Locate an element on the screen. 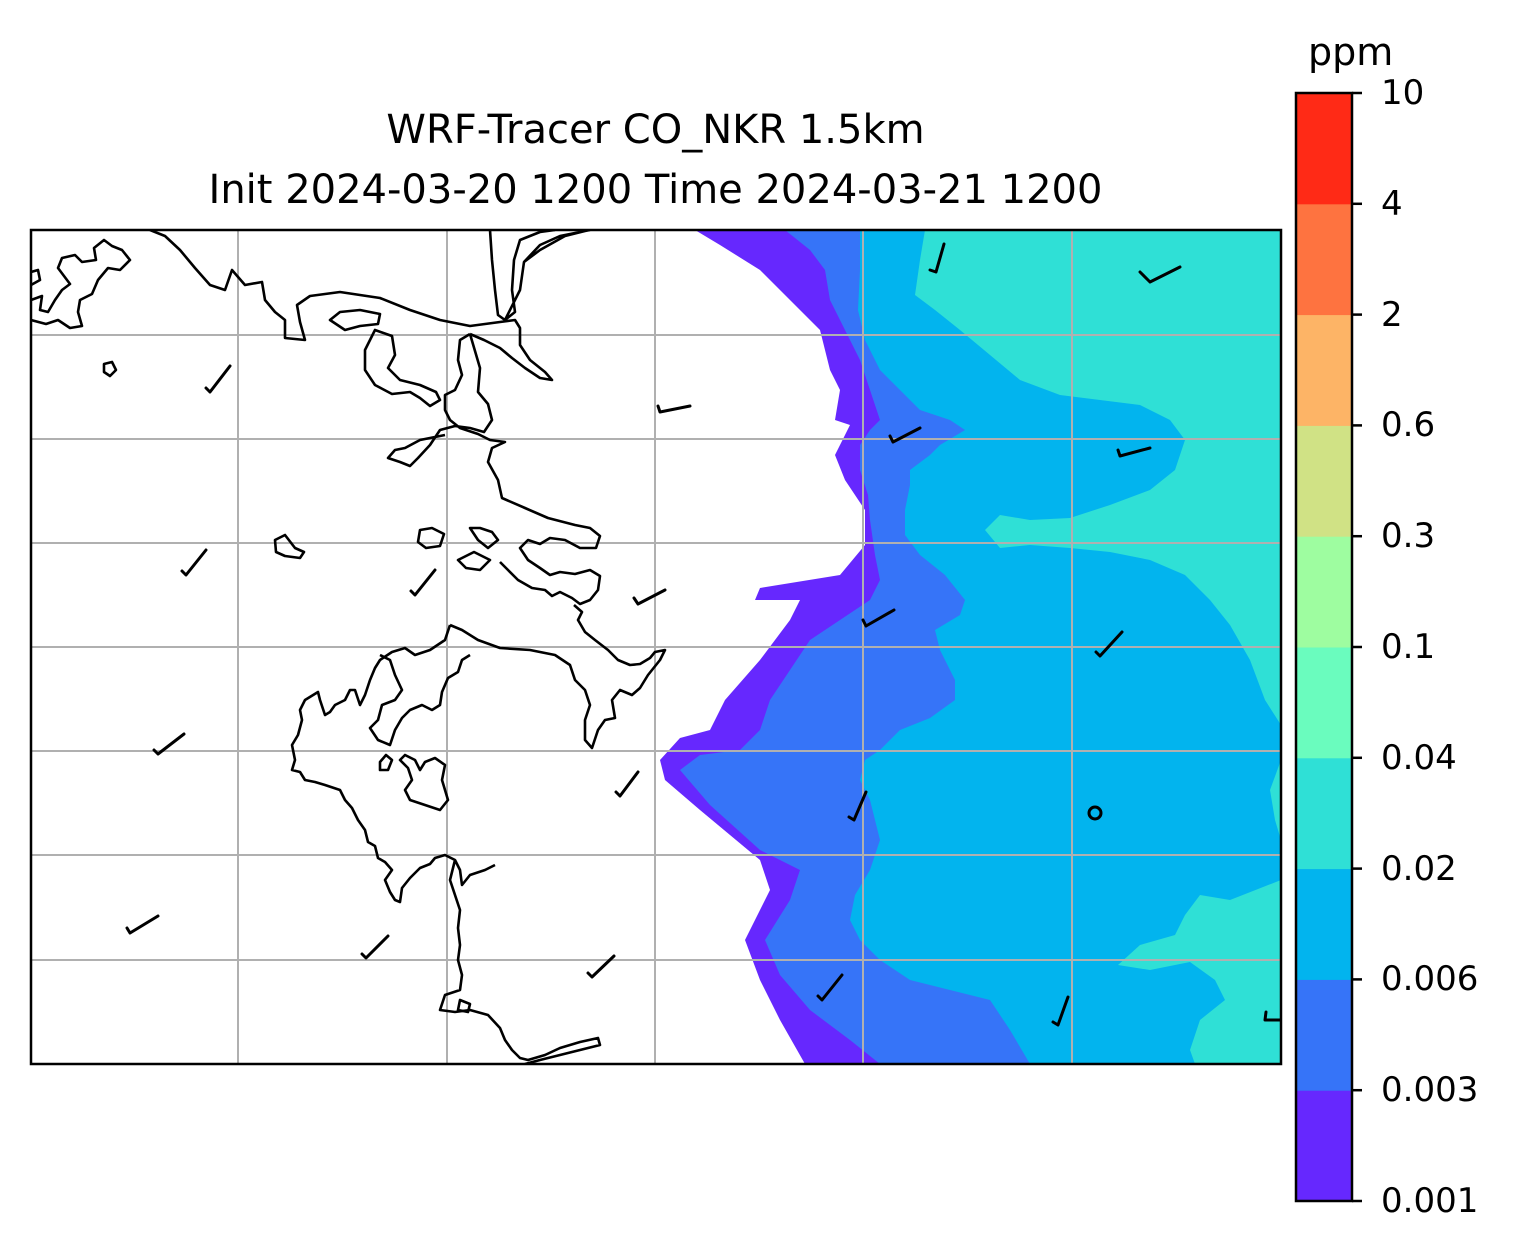 The image size is (1528, 1256). colorbar-tick-label: 0.006 is located at coordinates (1430, 979).